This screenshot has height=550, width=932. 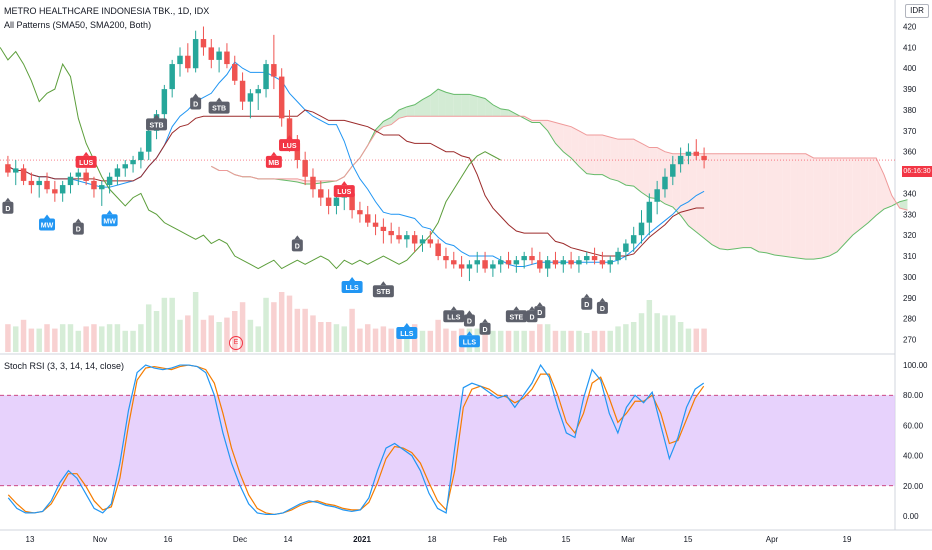 What do you see at coordinates (559, 163) in the screenshot?
I see `leading-span-b` at bounding box center [559, 163].